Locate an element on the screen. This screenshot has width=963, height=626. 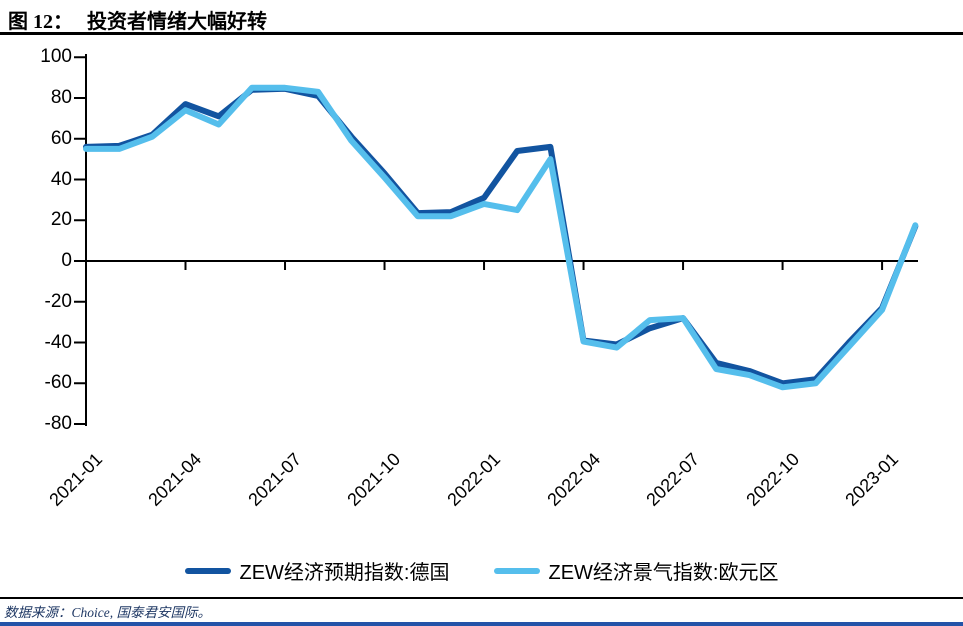
data-source-note: 数据来源：Choice, 国泰君安国际。 is located at coordinates (107, 612).